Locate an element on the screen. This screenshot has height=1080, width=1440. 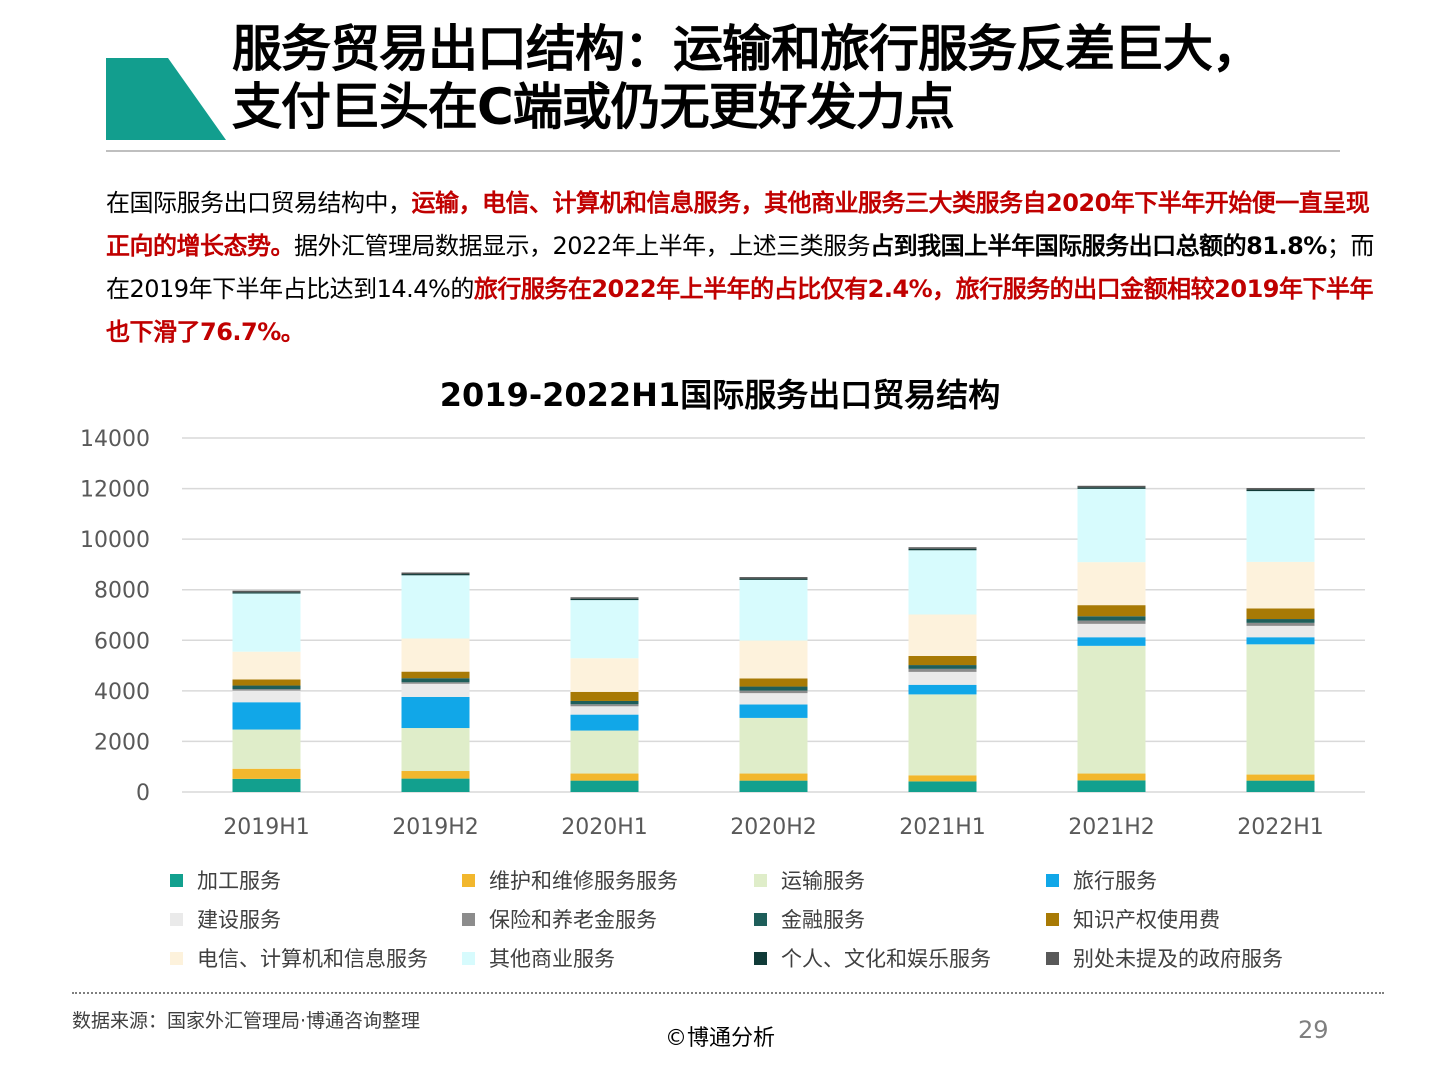
y-tick-label: 2000 is located at coordinates (122, 742).